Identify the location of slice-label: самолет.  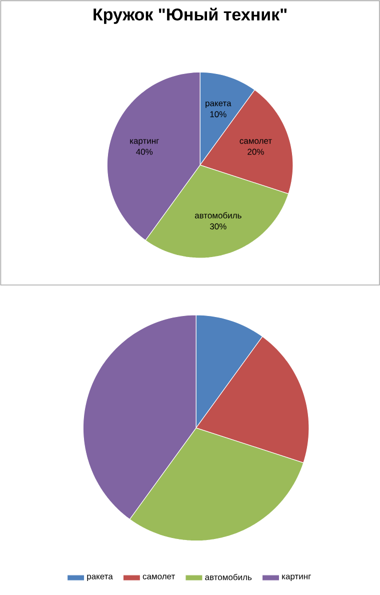
(256, 141).